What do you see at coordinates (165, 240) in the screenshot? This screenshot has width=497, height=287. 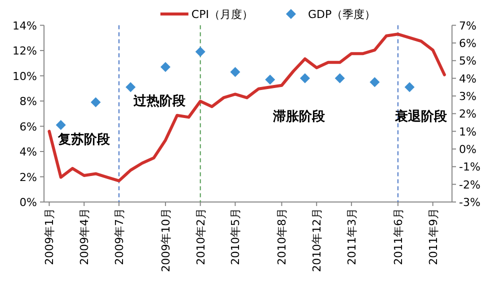 I see `x-tick-label: 2009年10月` at bounding box center [165, 240].